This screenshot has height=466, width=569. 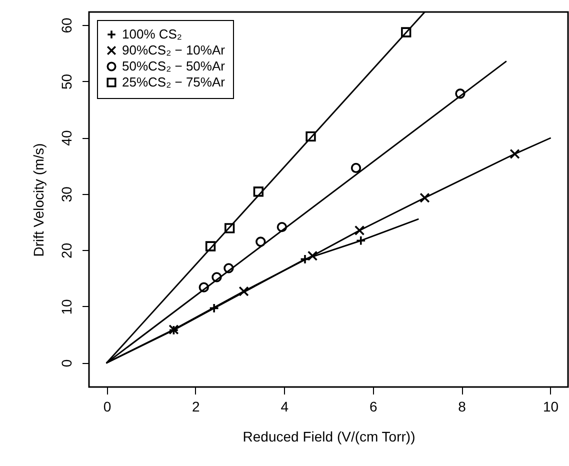 I want to click on y-tick-label: 50, so click(x=66, y=82).